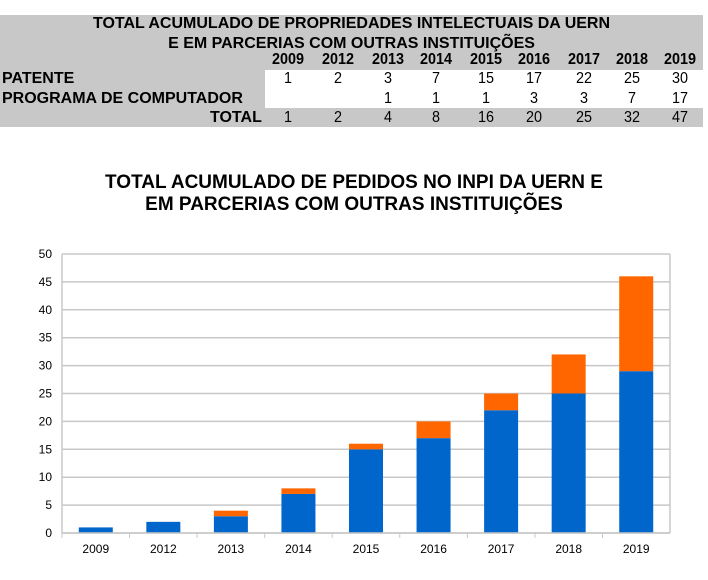 The height and width of the screenshot is (580, 708). What do you see at coordinates (163, 549) in the screenshot?
I see `x-tick-label: 2012` at bounding box center [163, 549].